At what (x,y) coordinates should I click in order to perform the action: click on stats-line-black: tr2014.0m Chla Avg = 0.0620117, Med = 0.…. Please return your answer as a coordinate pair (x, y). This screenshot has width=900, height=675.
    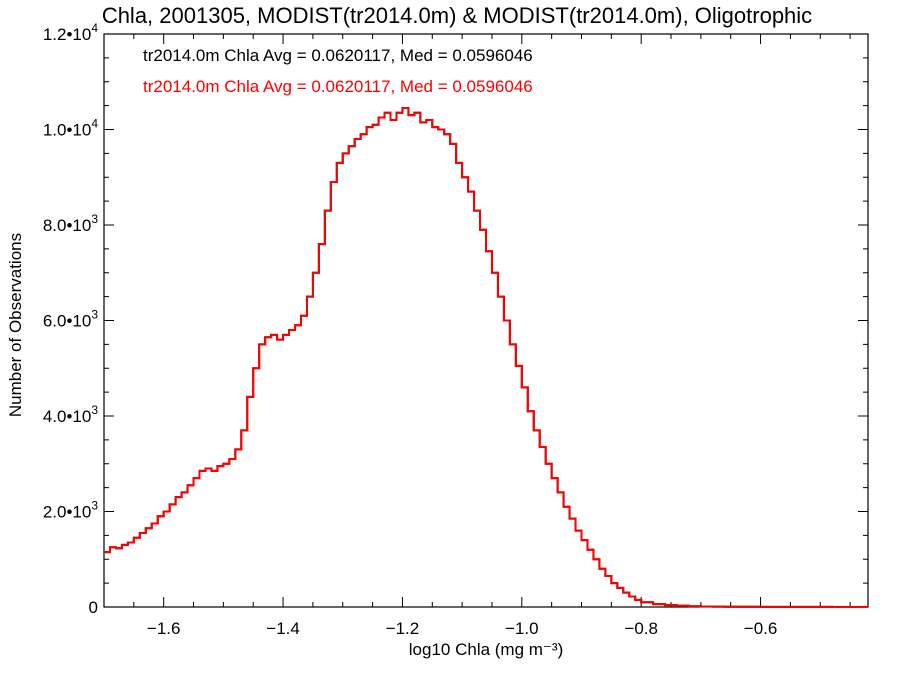
    Looking at the image, I should click on (338, 55).